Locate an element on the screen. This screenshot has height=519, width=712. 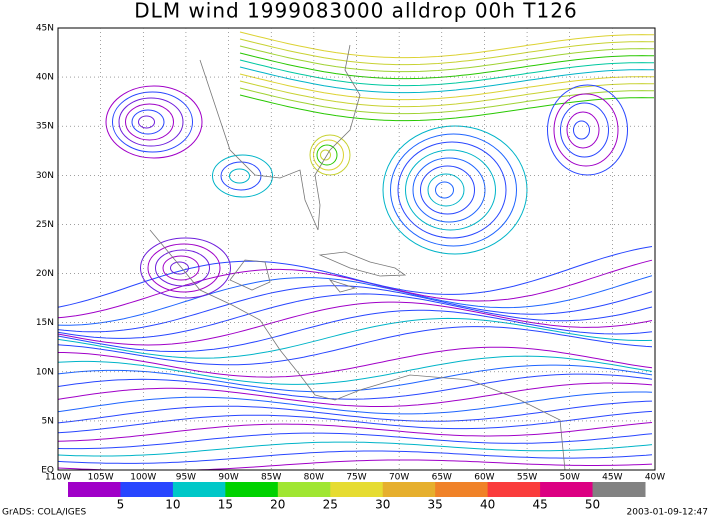
lon-label: 40W is located at coordinates (655, 478).